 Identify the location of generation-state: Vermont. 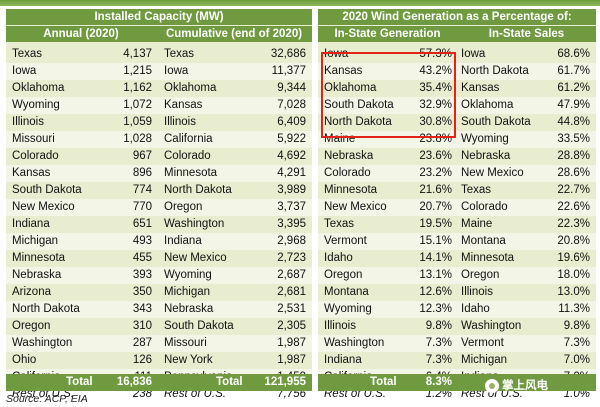
(345, 241).